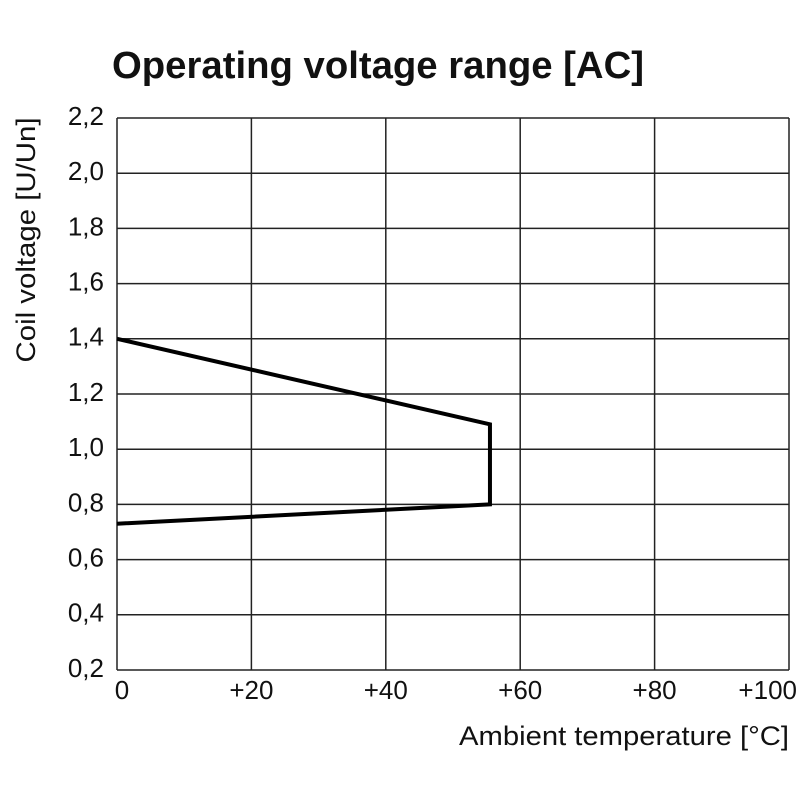 The image size is (800, 800). I want to click on y-tick-label: 0,6, so click(86, 557).